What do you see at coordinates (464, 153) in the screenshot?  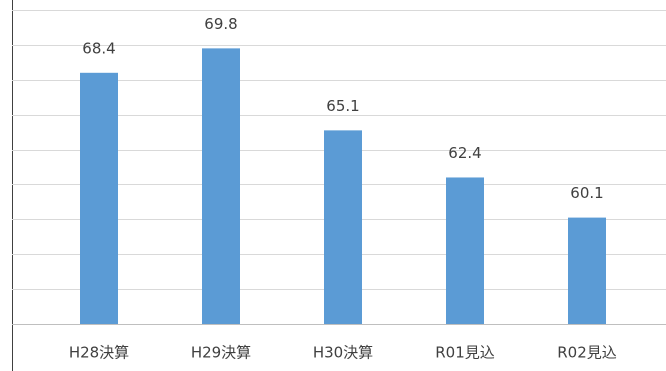 I see `data-label: 62.4` at bounding box center [464, 153].